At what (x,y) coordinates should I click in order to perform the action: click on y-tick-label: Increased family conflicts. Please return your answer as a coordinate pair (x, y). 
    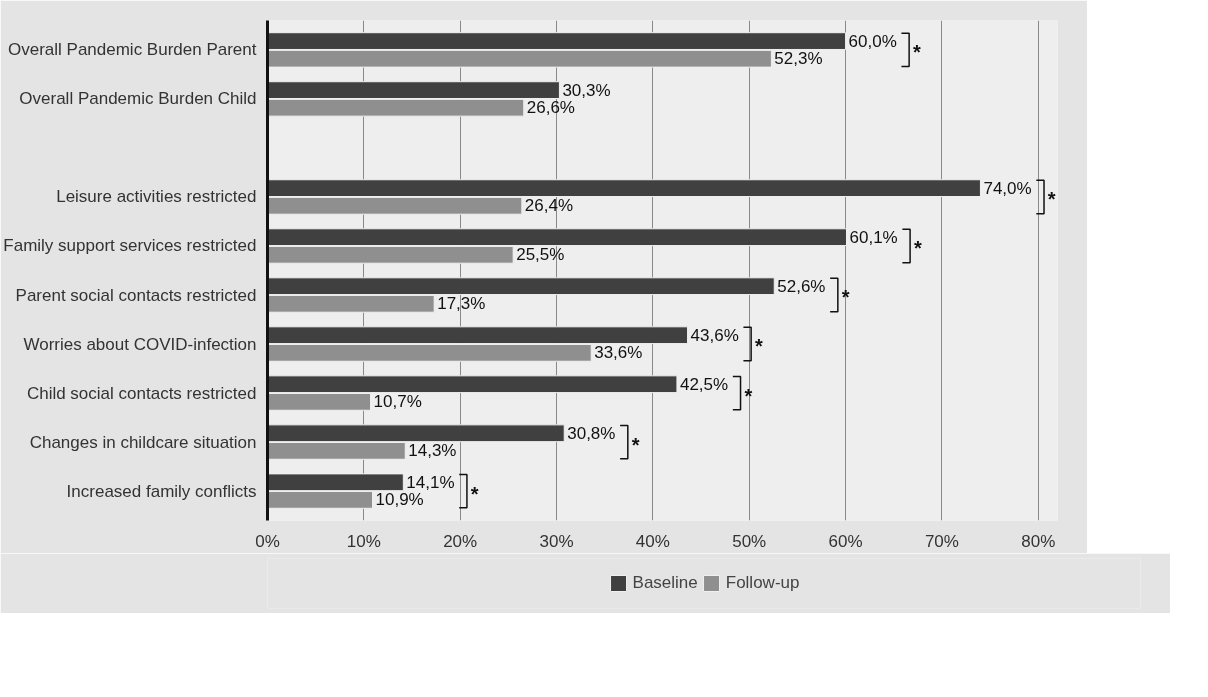
    Looking at the image, I should click on (161, 491).